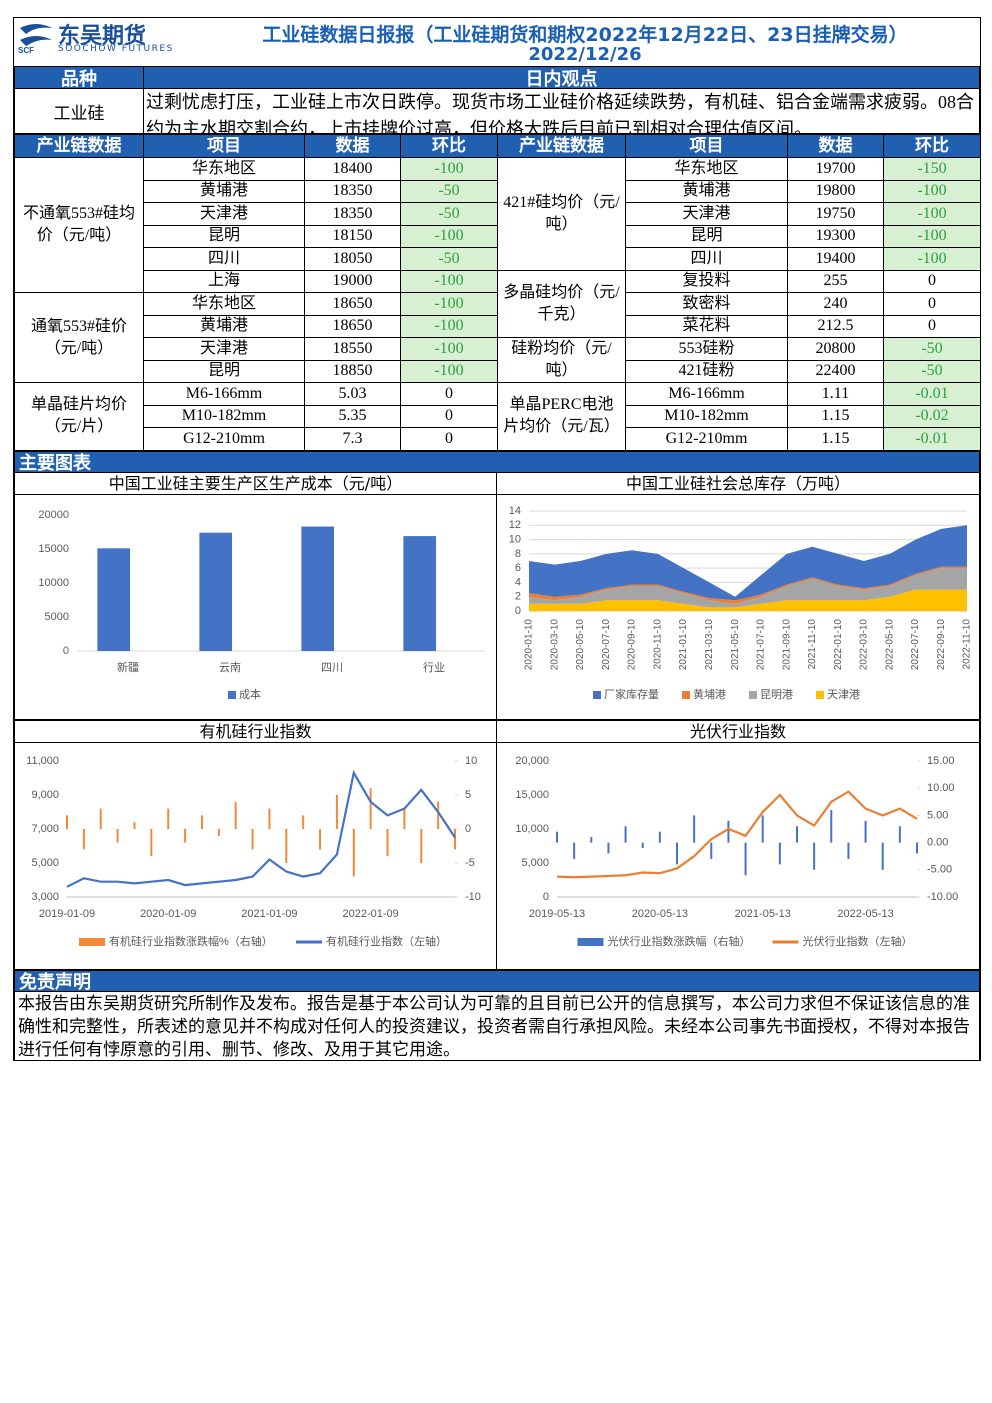  What do you see at coordinates (128, 667) in the screenshot?
I see `x-tick-label: 新疆` at bounding box center [128, 667].